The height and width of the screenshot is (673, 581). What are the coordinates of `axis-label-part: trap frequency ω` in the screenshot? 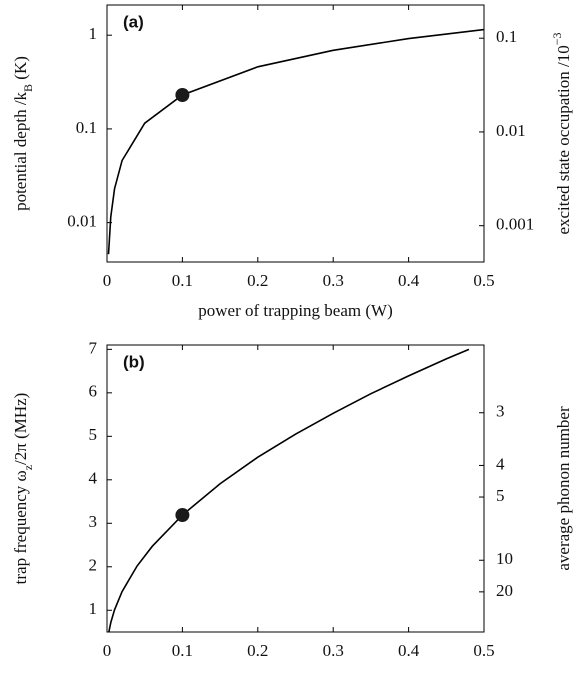 It's located at (20, 527).